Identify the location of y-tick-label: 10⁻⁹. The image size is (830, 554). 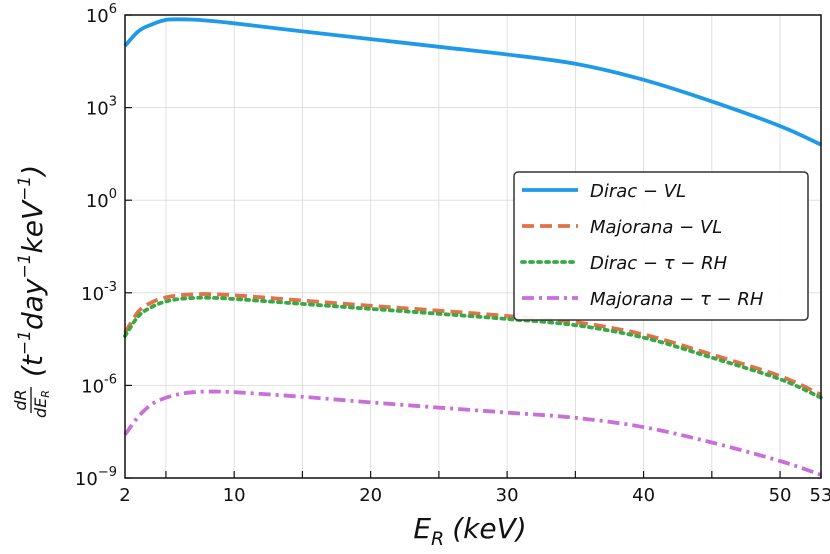
(96, 477).